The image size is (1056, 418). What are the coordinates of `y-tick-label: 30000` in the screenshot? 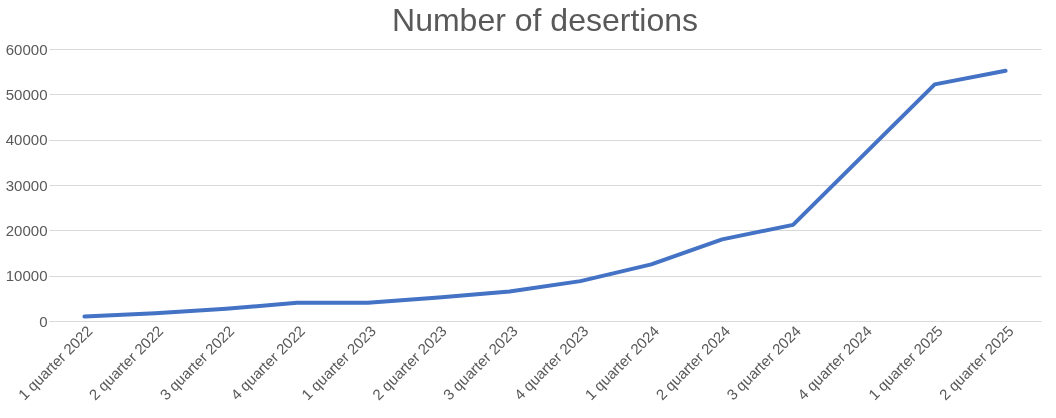 It's located at (26, 185).